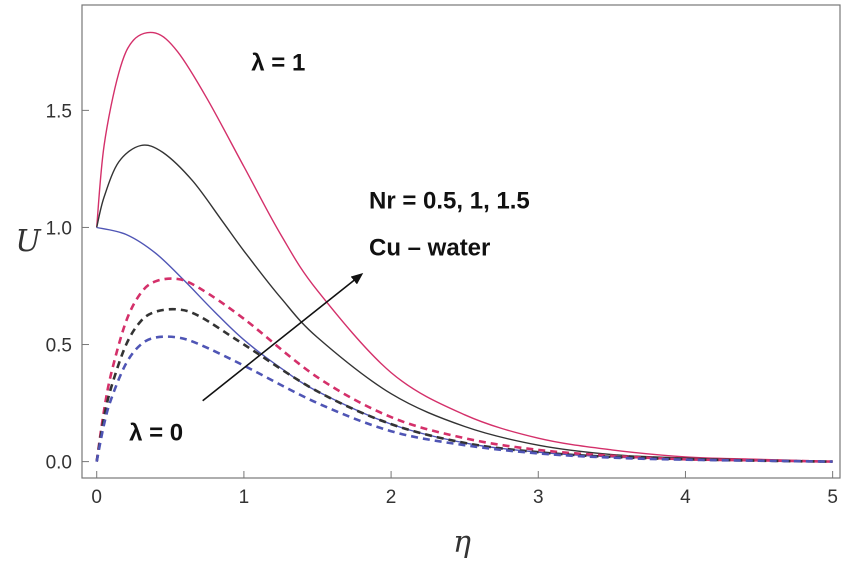 This screenshot has width=850, height=563. Describe the element at coordinates (59, 346) in the screenshot. I see `y-tick-label: 0.5` at that location.